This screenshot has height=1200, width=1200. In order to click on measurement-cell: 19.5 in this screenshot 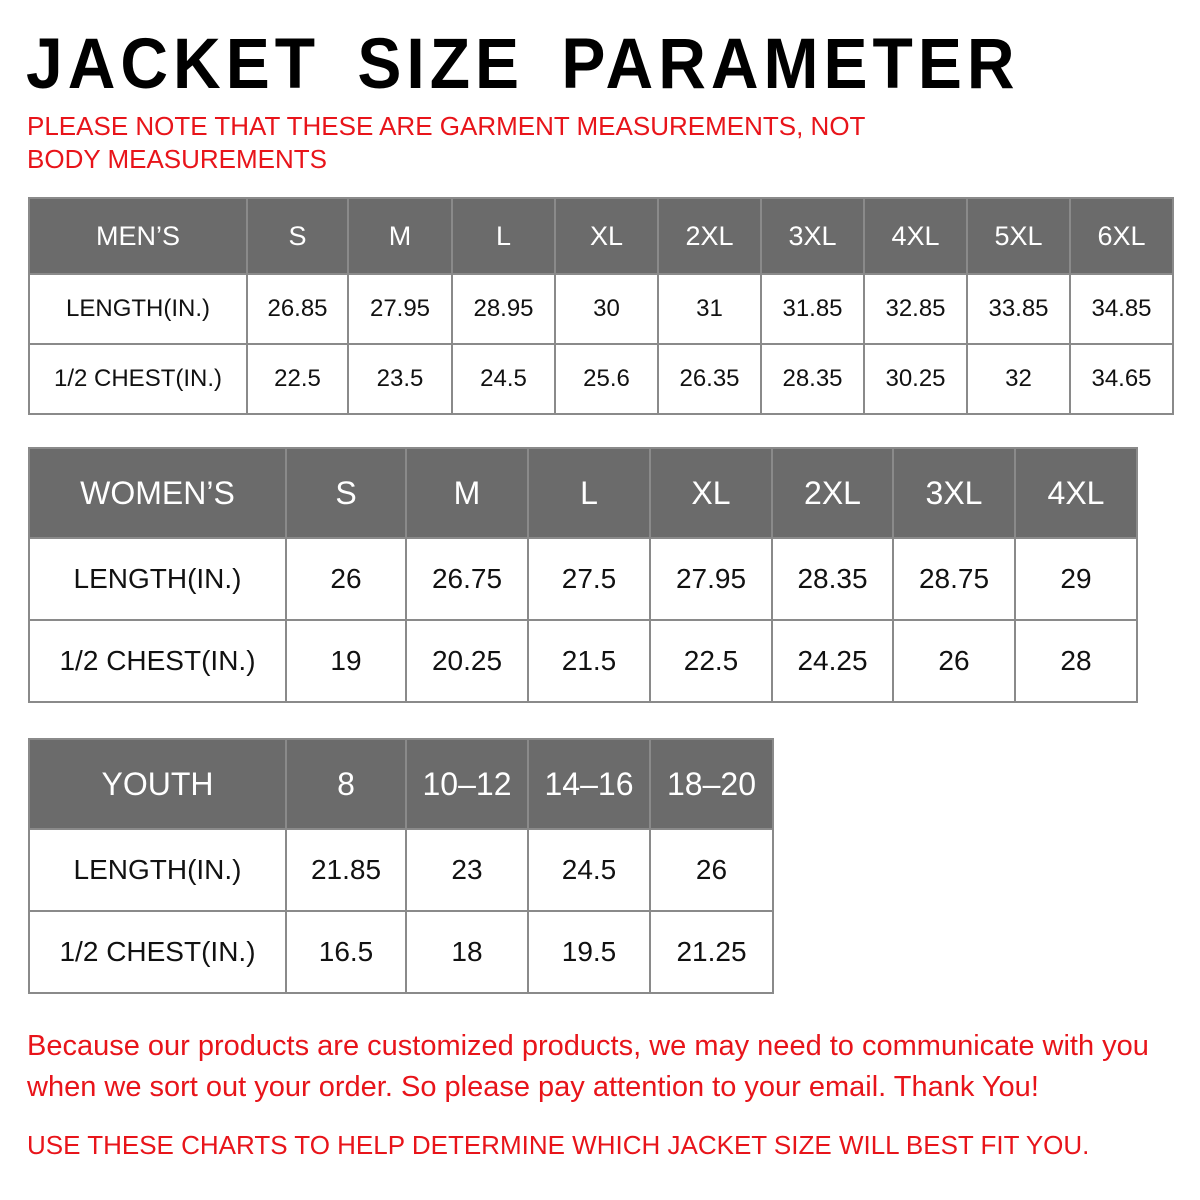, I will do `click(589, 952)`.